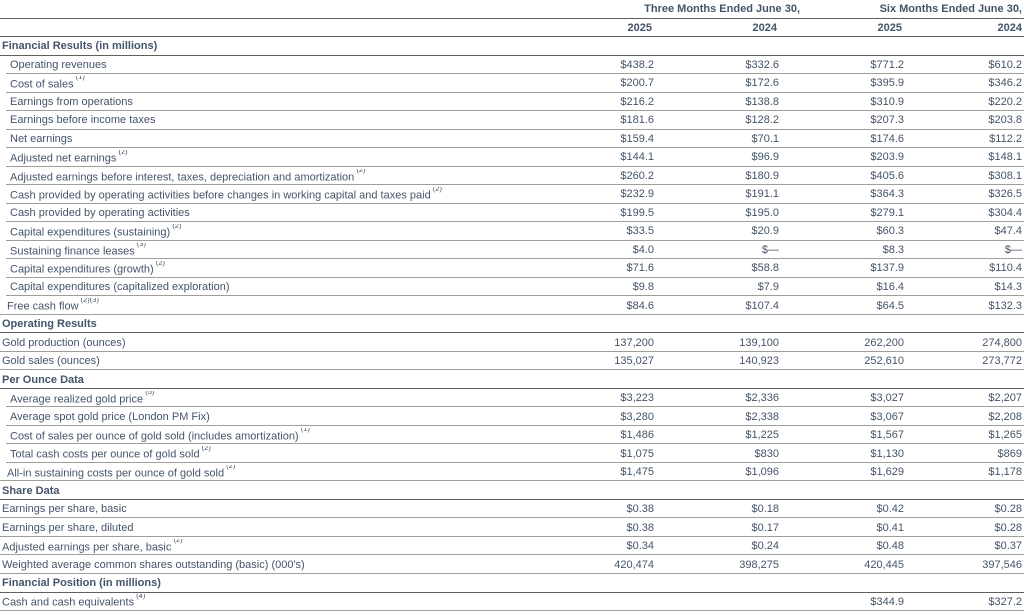 The width and height of the screenshot is (1024, 611). I want to click on value-cell: $395.9, so click(887, 83).